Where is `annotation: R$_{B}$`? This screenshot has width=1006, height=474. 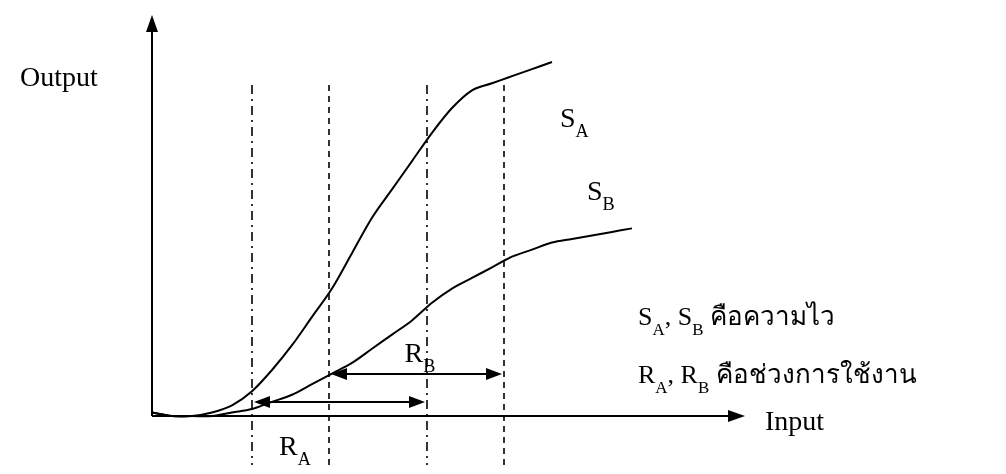 annotation: R$_{B}$ is located at coordinates (420, 357).